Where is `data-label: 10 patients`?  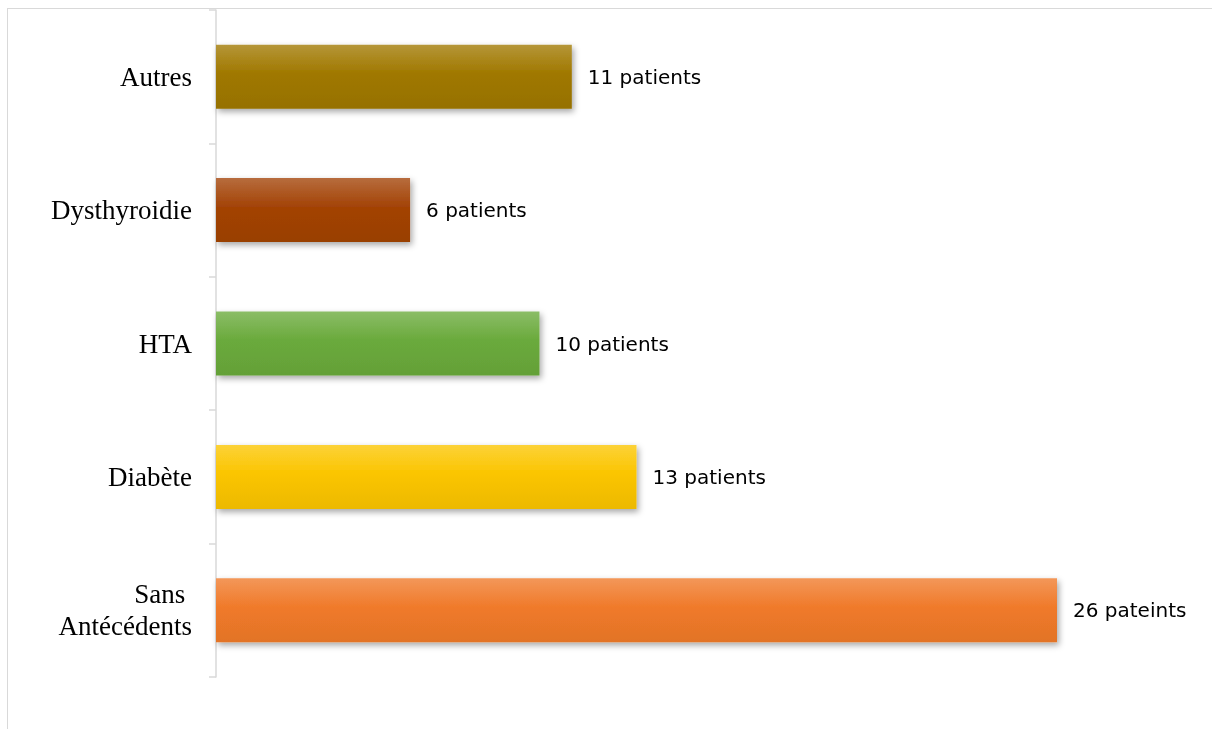
data-label: 10 patients is located at coordinates (612, 343).